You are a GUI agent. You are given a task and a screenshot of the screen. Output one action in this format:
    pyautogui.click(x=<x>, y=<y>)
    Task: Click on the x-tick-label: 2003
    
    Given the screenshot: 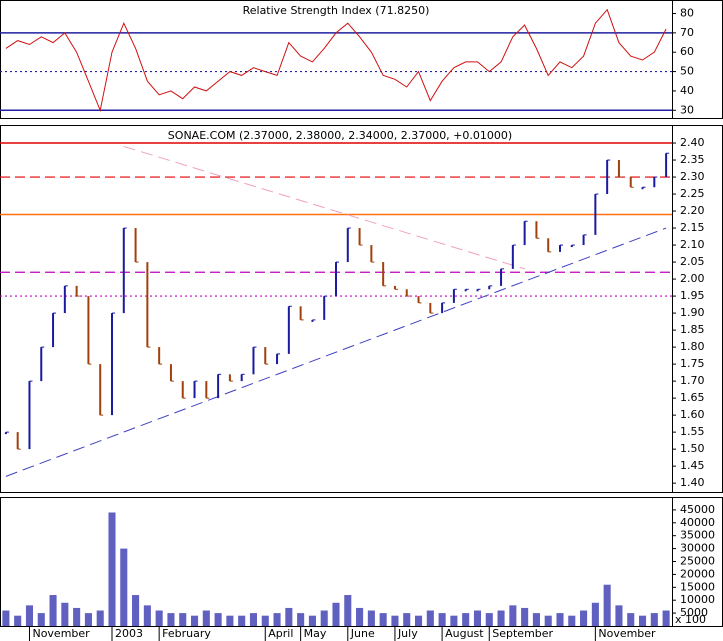 What is the action you would take?
    pyautogui.click(x=129, y=633)
    